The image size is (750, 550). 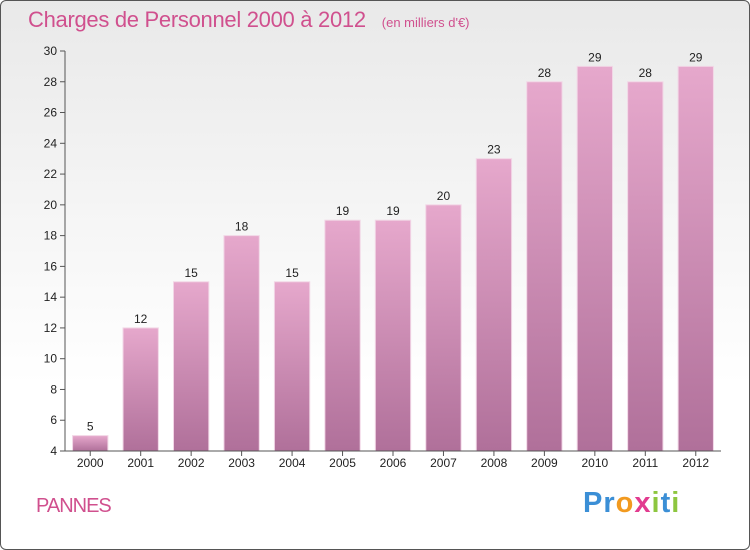 I want to click on y-tick-label: 22, so click(x=51, y=174).